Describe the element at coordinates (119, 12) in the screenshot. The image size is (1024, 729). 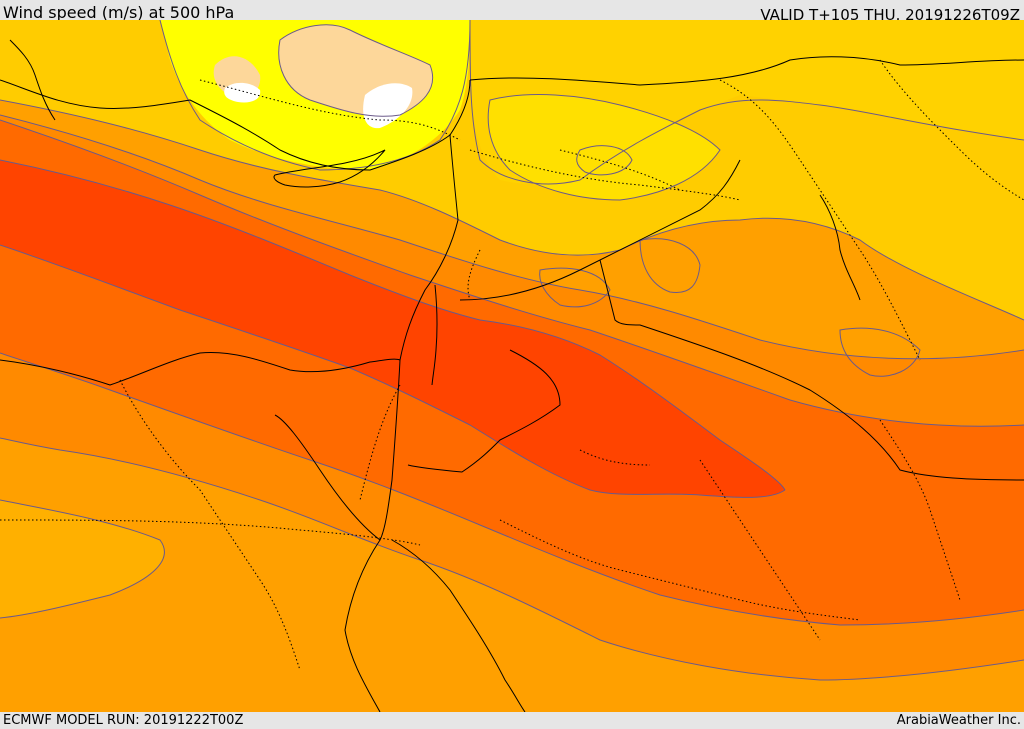
I see `map-title: Wind speed (m/s) at 500 hPa` at that location.